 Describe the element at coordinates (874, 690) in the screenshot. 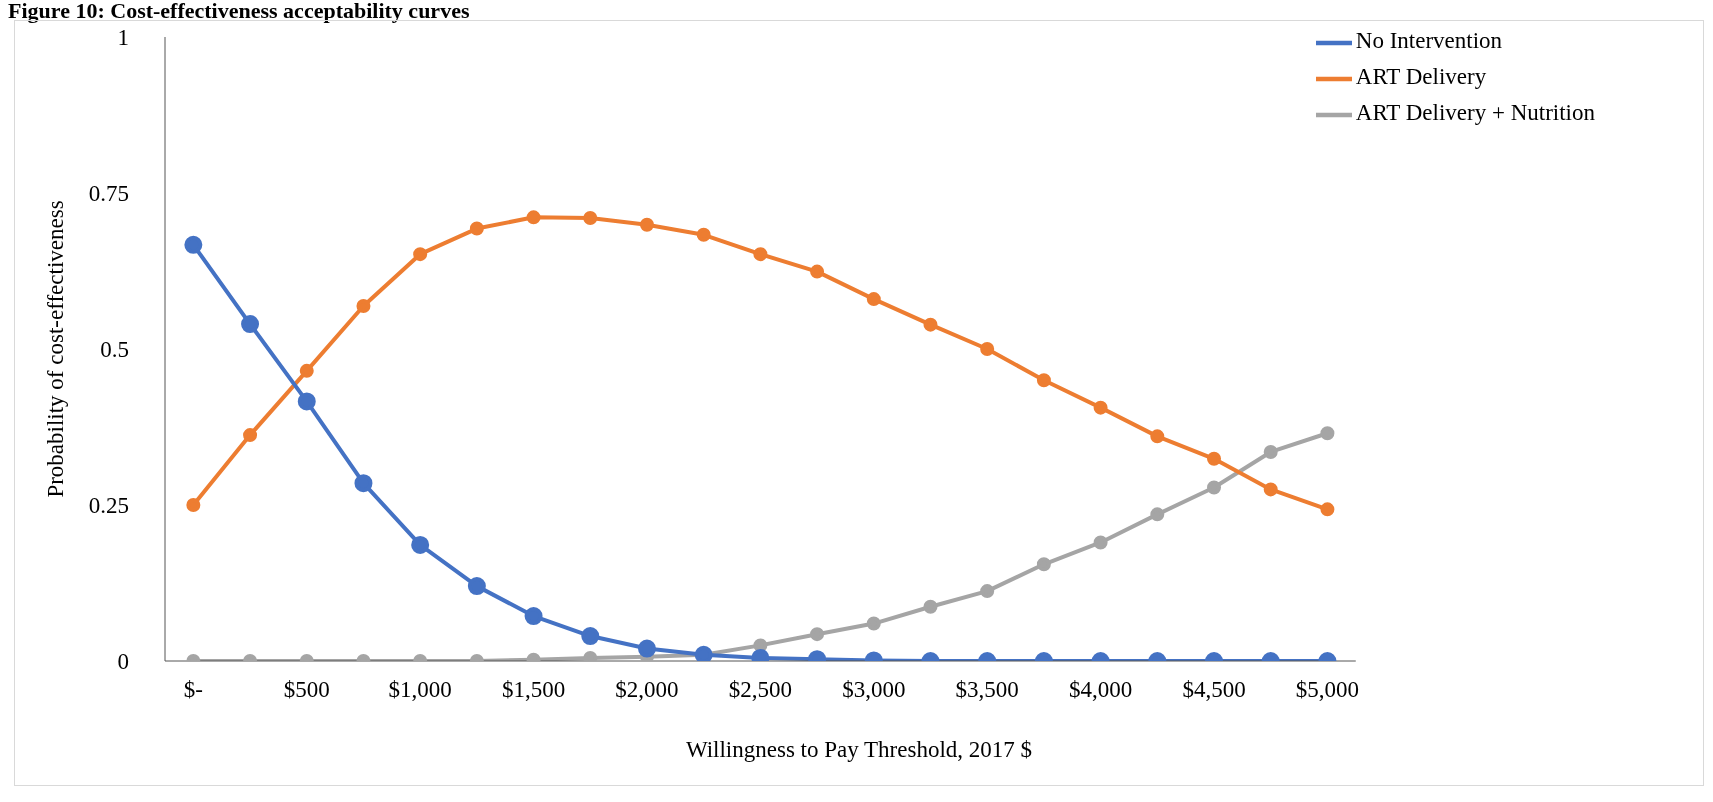

I see `x-tick-label: $3,000` at that location.